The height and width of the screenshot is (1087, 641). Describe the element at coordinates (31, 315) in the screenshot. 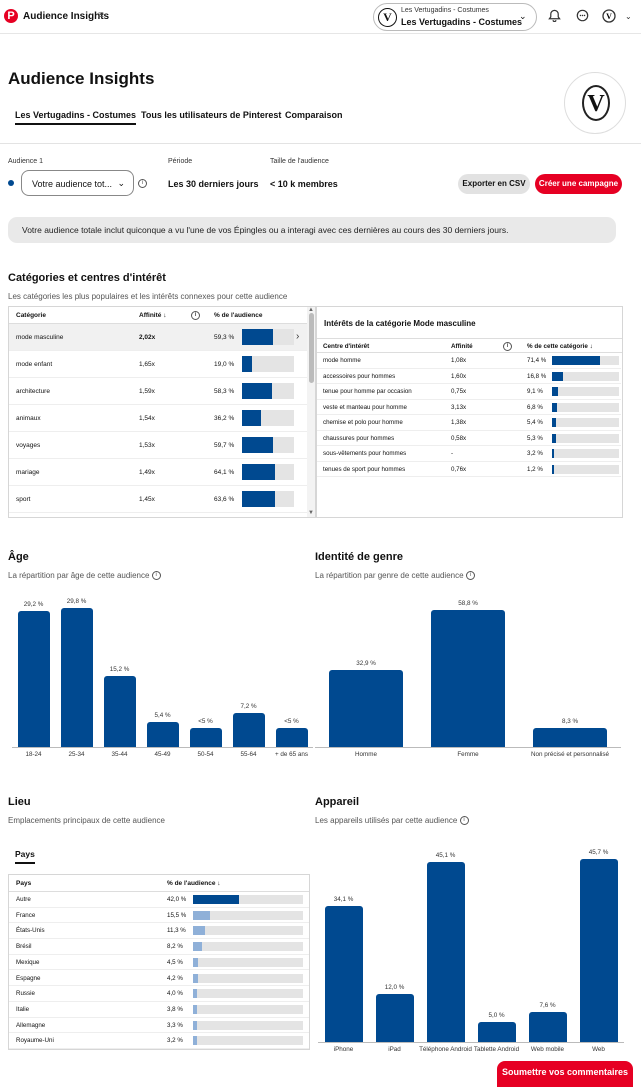

I see `col-category: Catégorie` at that location.